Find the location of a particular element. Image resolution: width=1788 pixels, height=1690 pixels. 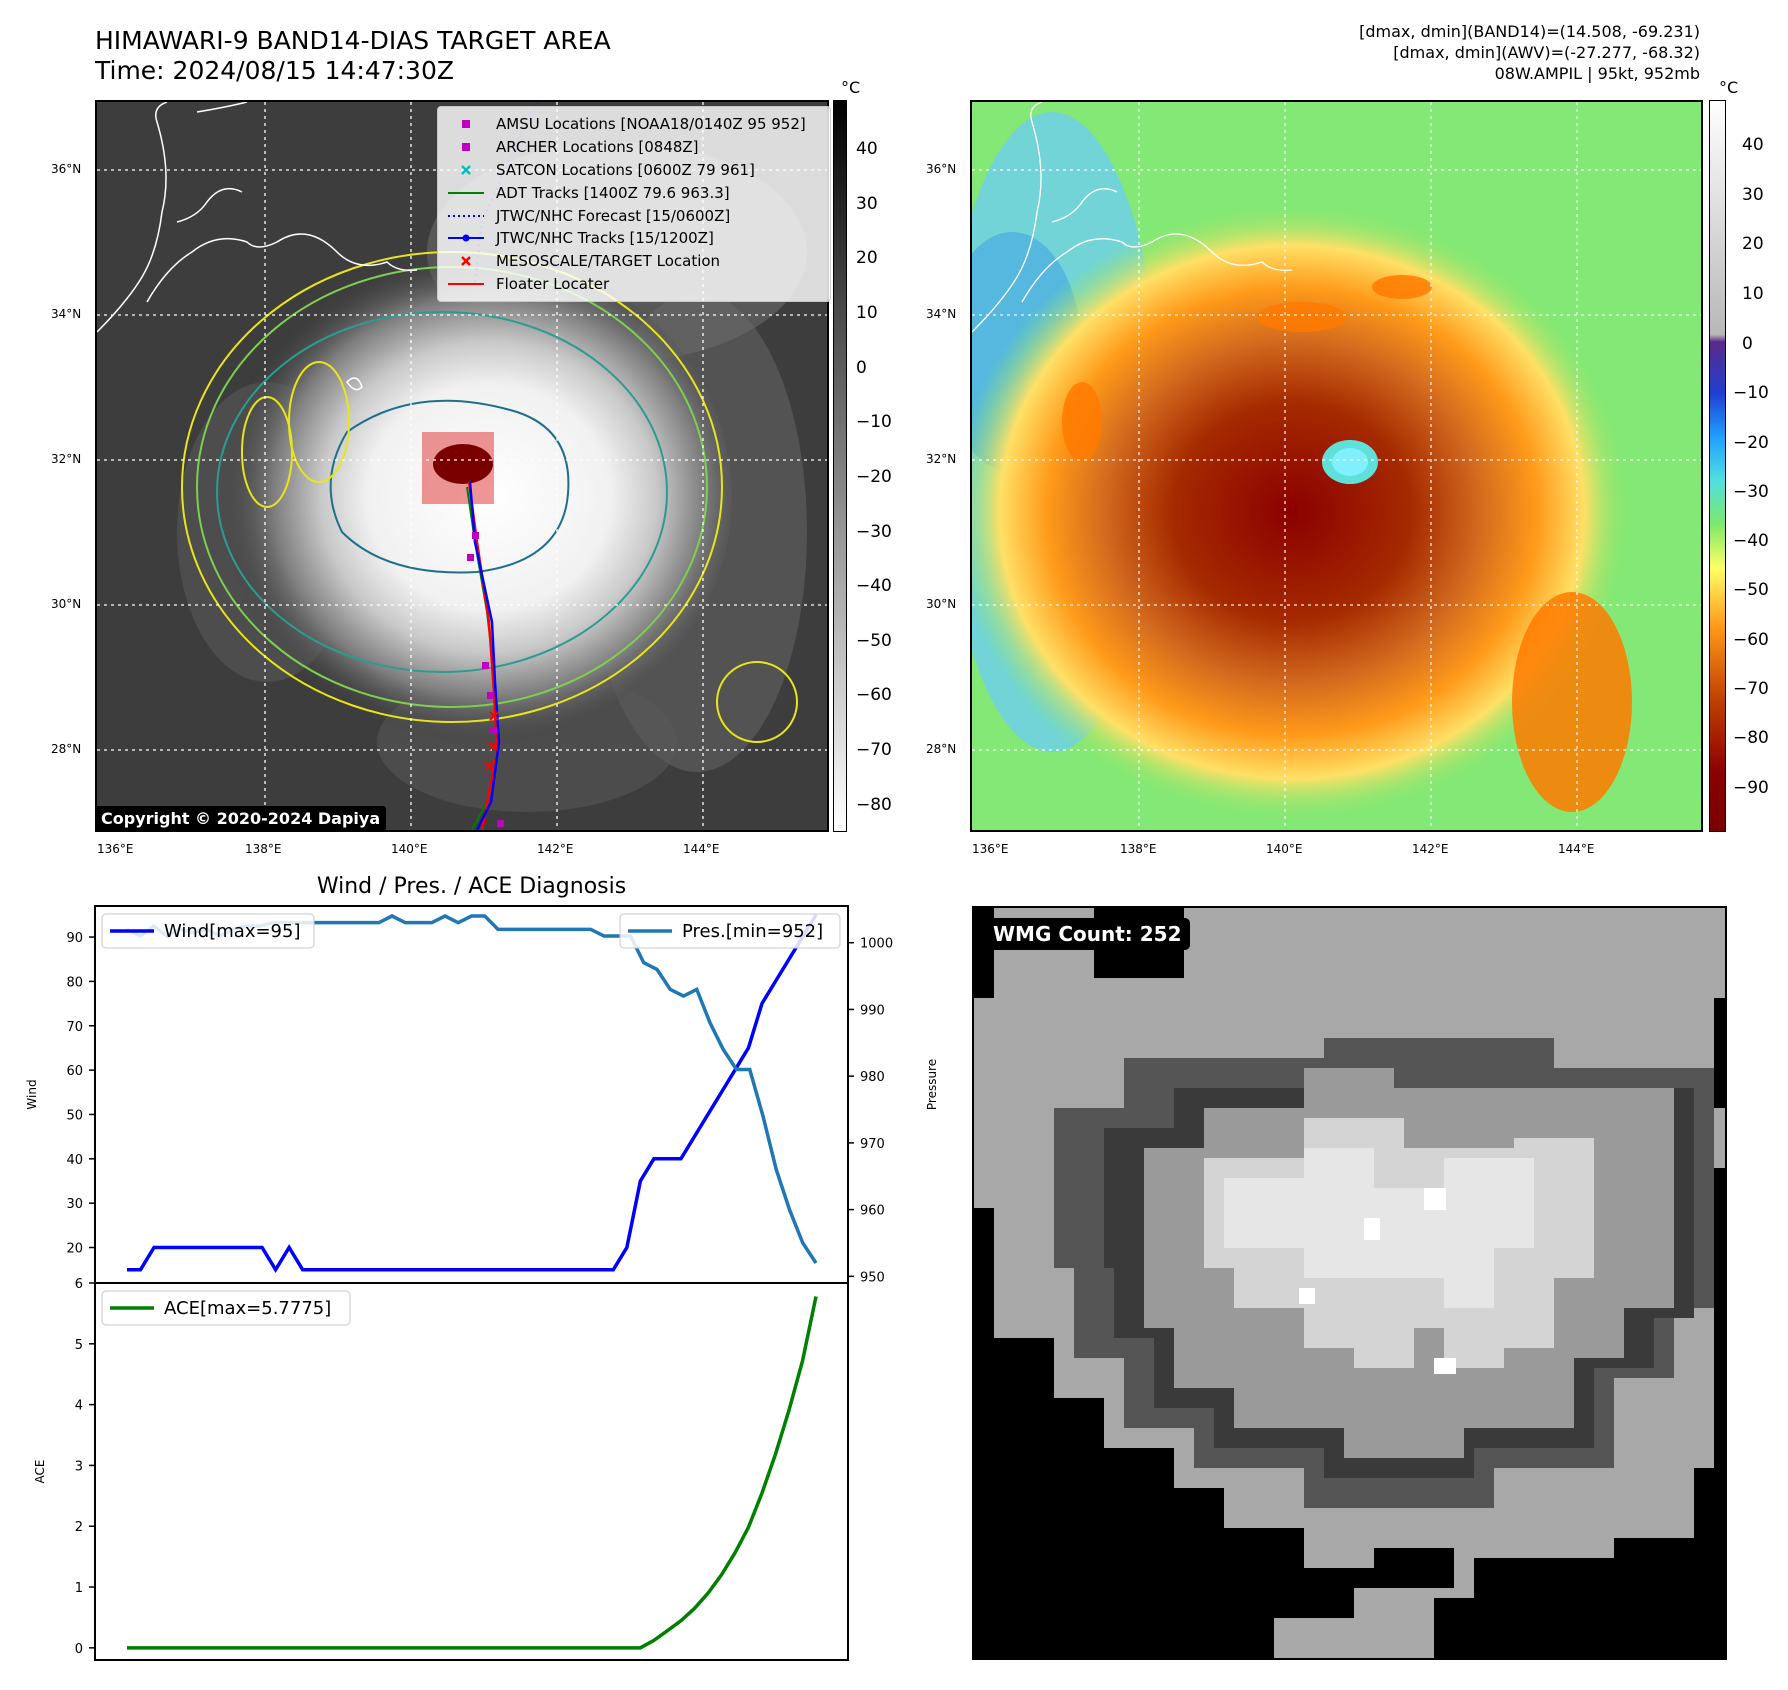

ace-tick-label: 6 is located at coordinates (79, 1284).